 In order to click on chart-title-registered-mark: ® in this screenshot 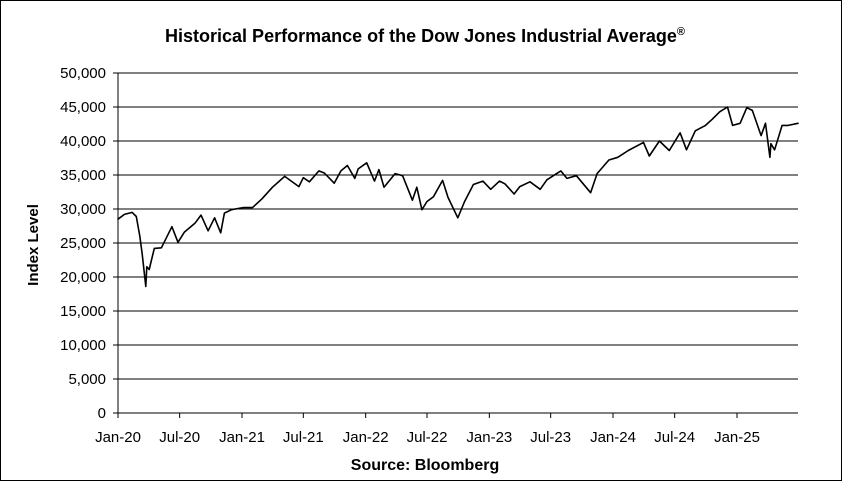, I will do `click(681, 32)`.